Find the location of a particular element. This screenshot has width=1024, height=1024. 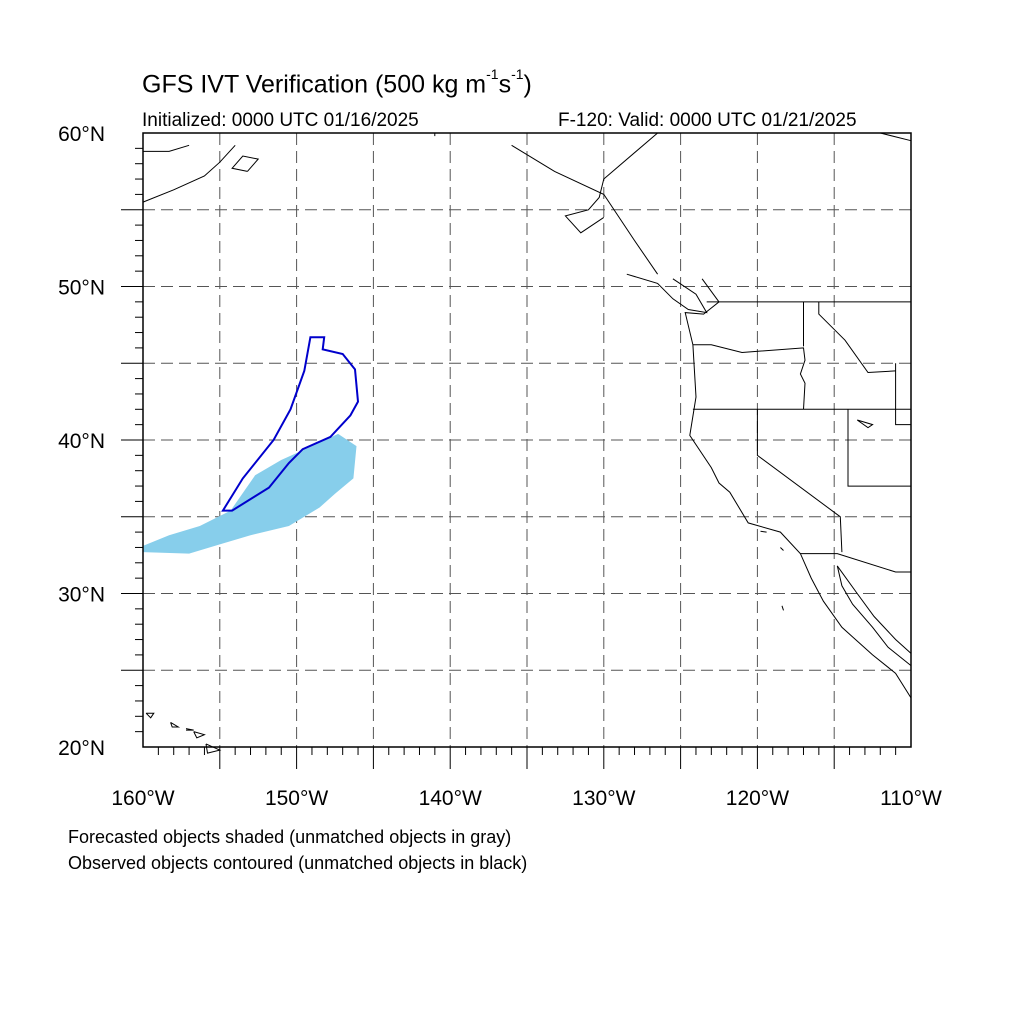

lon-label: 150°W is located at coordinates (296, 798).